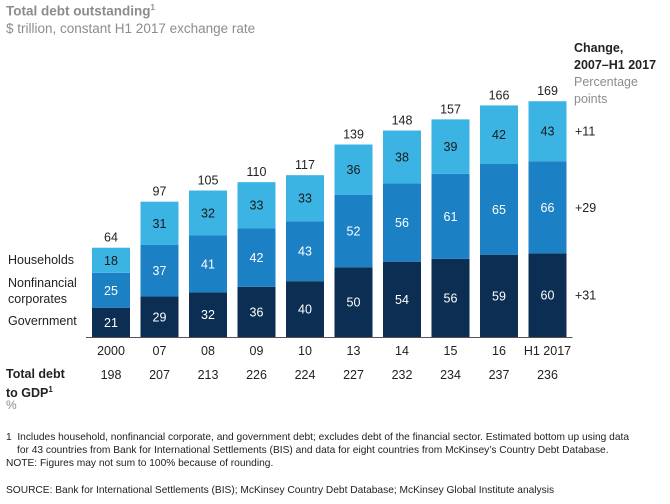 Image resolution: width=670 pixels, height=504 pixels. What do you see at coordinates (35, 384) in the screenshot?
I see `debt-to-gdp-label: Total debt to GDP1` at bounding box center [35, 384].